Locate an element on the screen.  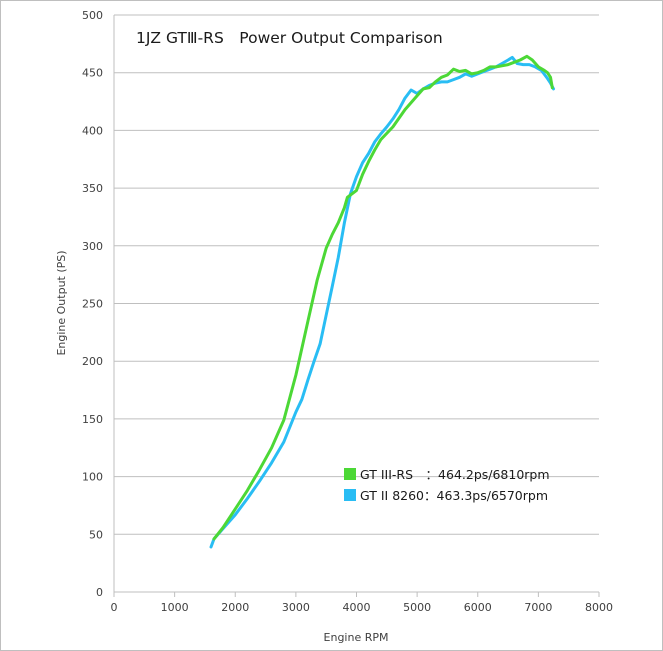
x-axis-title: Engine RPM is located at coordinates (356, 637).